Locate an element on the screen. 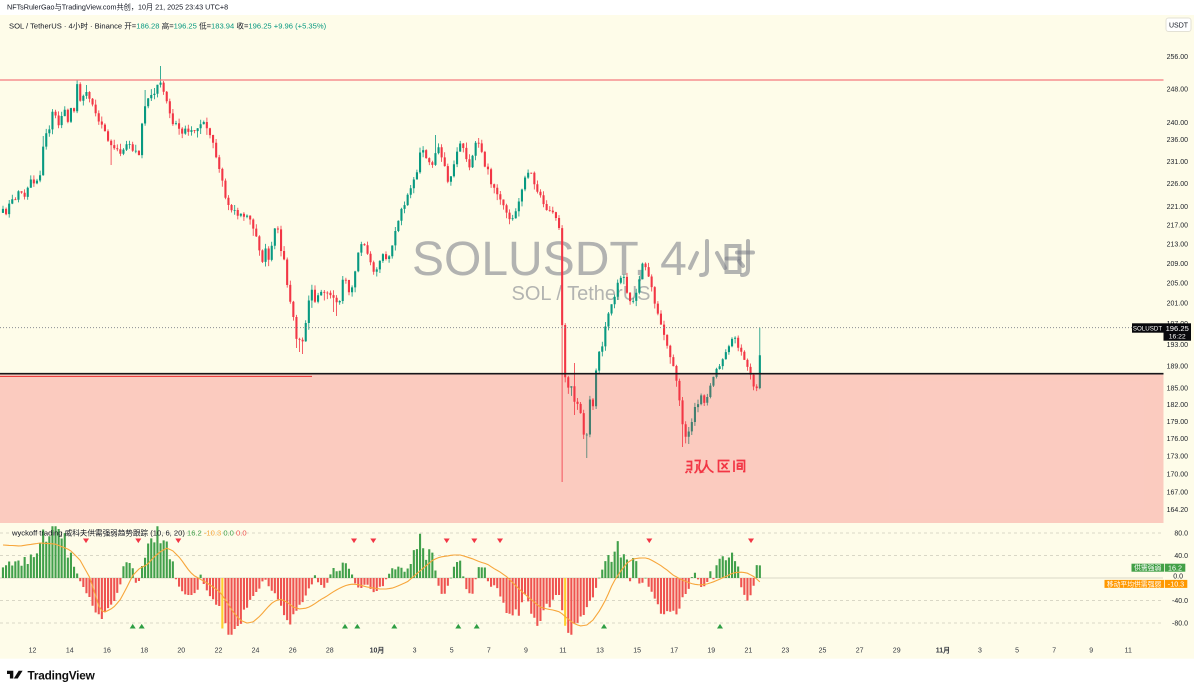 Image resolution: width=1199 pixels, height=692 pixels. svg-text: 0.0 is located at coordinates (1178, 577).